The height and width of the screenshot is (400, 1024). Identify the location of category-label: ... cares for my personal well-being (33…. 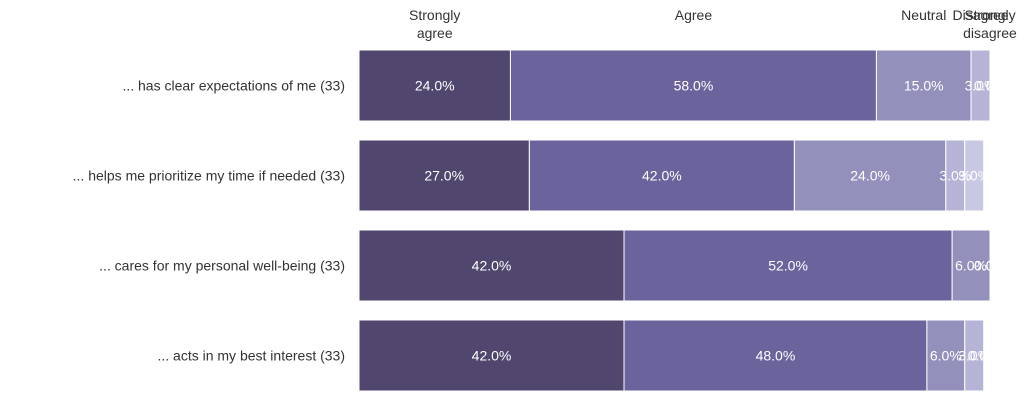
(222, 266).